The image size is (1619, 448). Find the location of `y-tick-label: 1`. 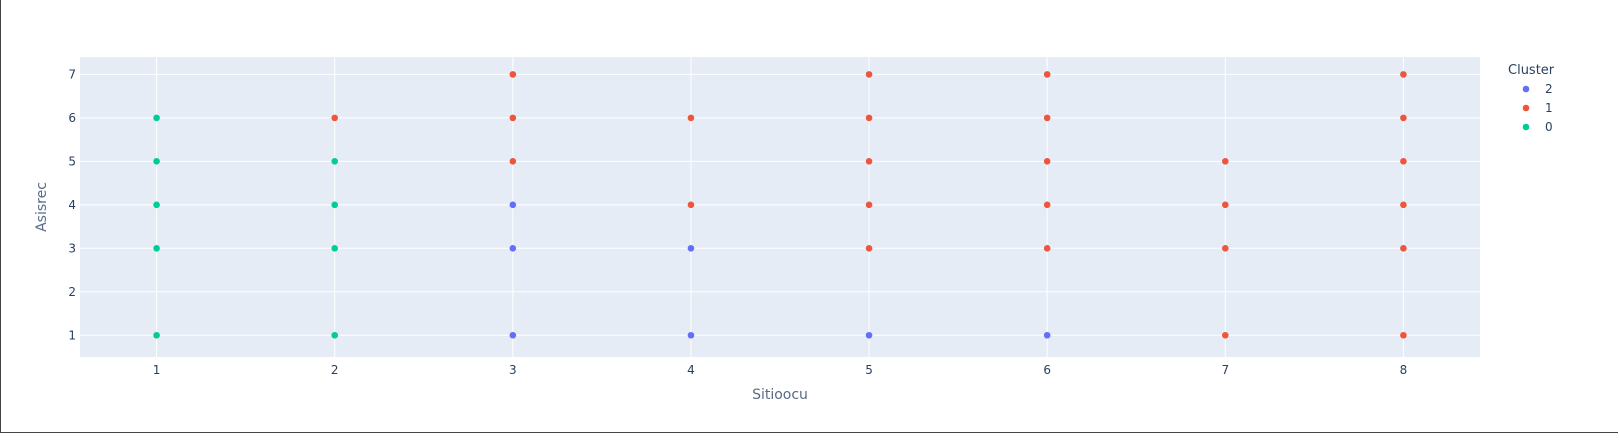

y-tick-label: 1 is located at coordinates (72, 335).